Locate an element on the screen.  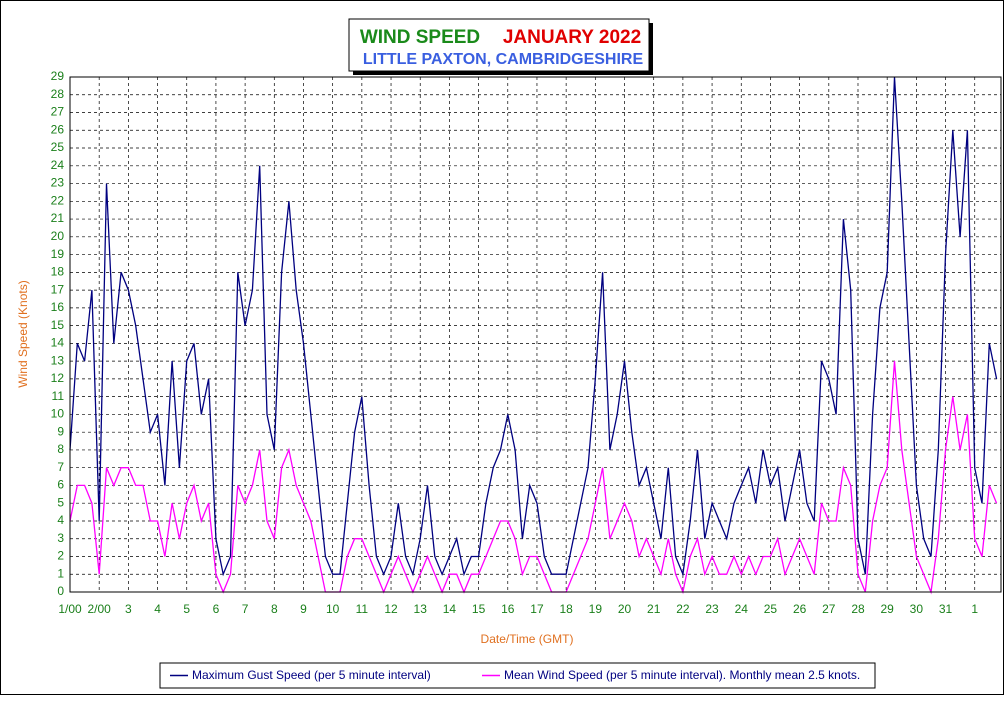
x-tick-label: 2/00 is located at coordinates (100, 609).